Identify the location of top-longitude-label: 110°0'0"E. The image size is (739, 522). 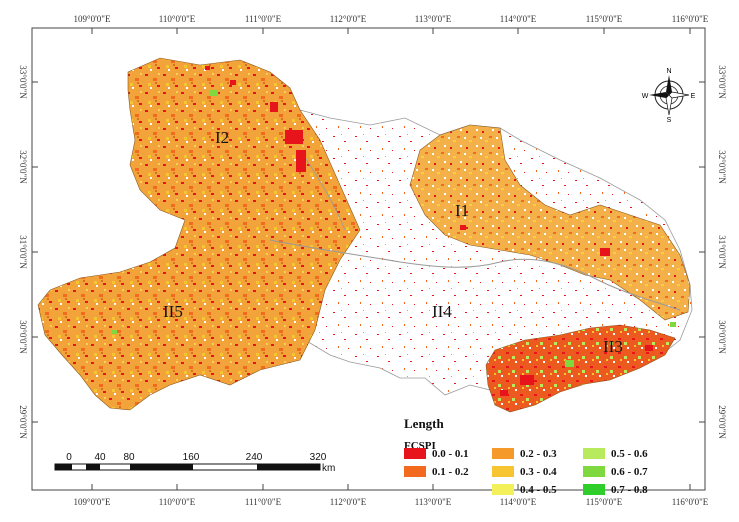
(177, 19).